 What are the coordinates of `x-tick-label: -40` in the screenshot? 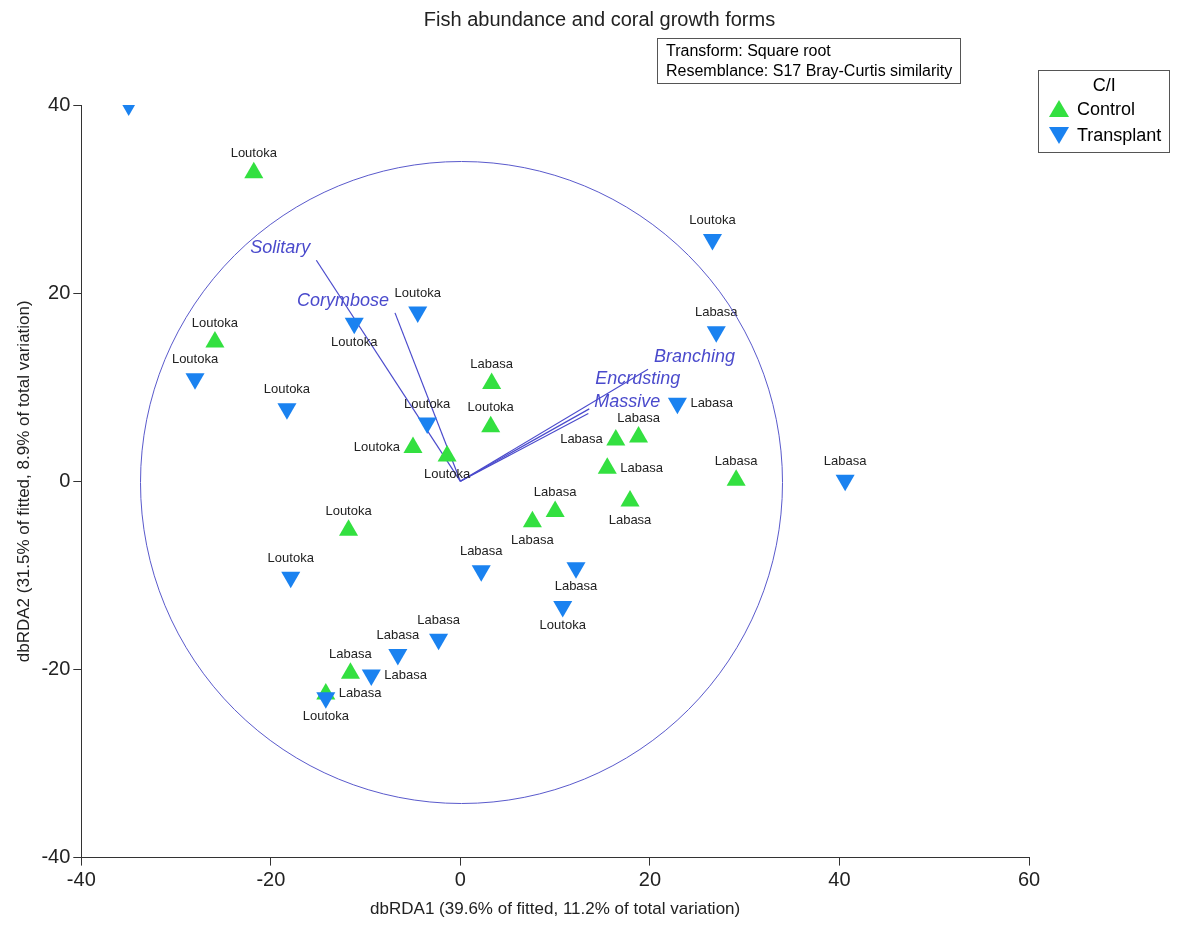 It's located at (81, 879).